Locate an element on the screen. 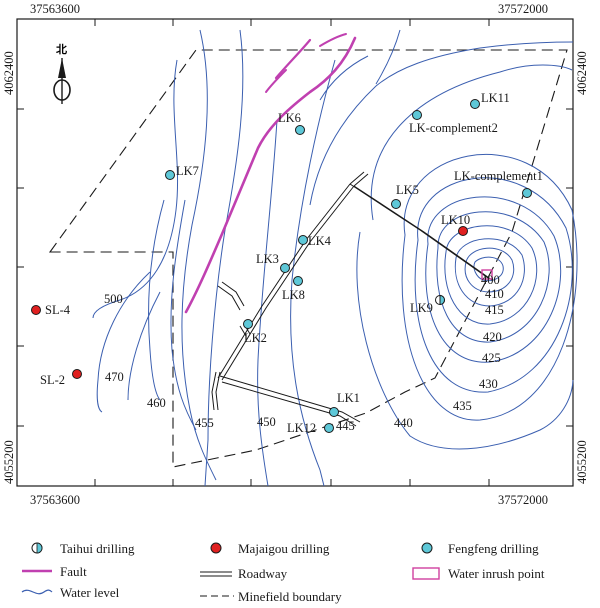  svg-text: LK11 is located at coordinates (495, 98).